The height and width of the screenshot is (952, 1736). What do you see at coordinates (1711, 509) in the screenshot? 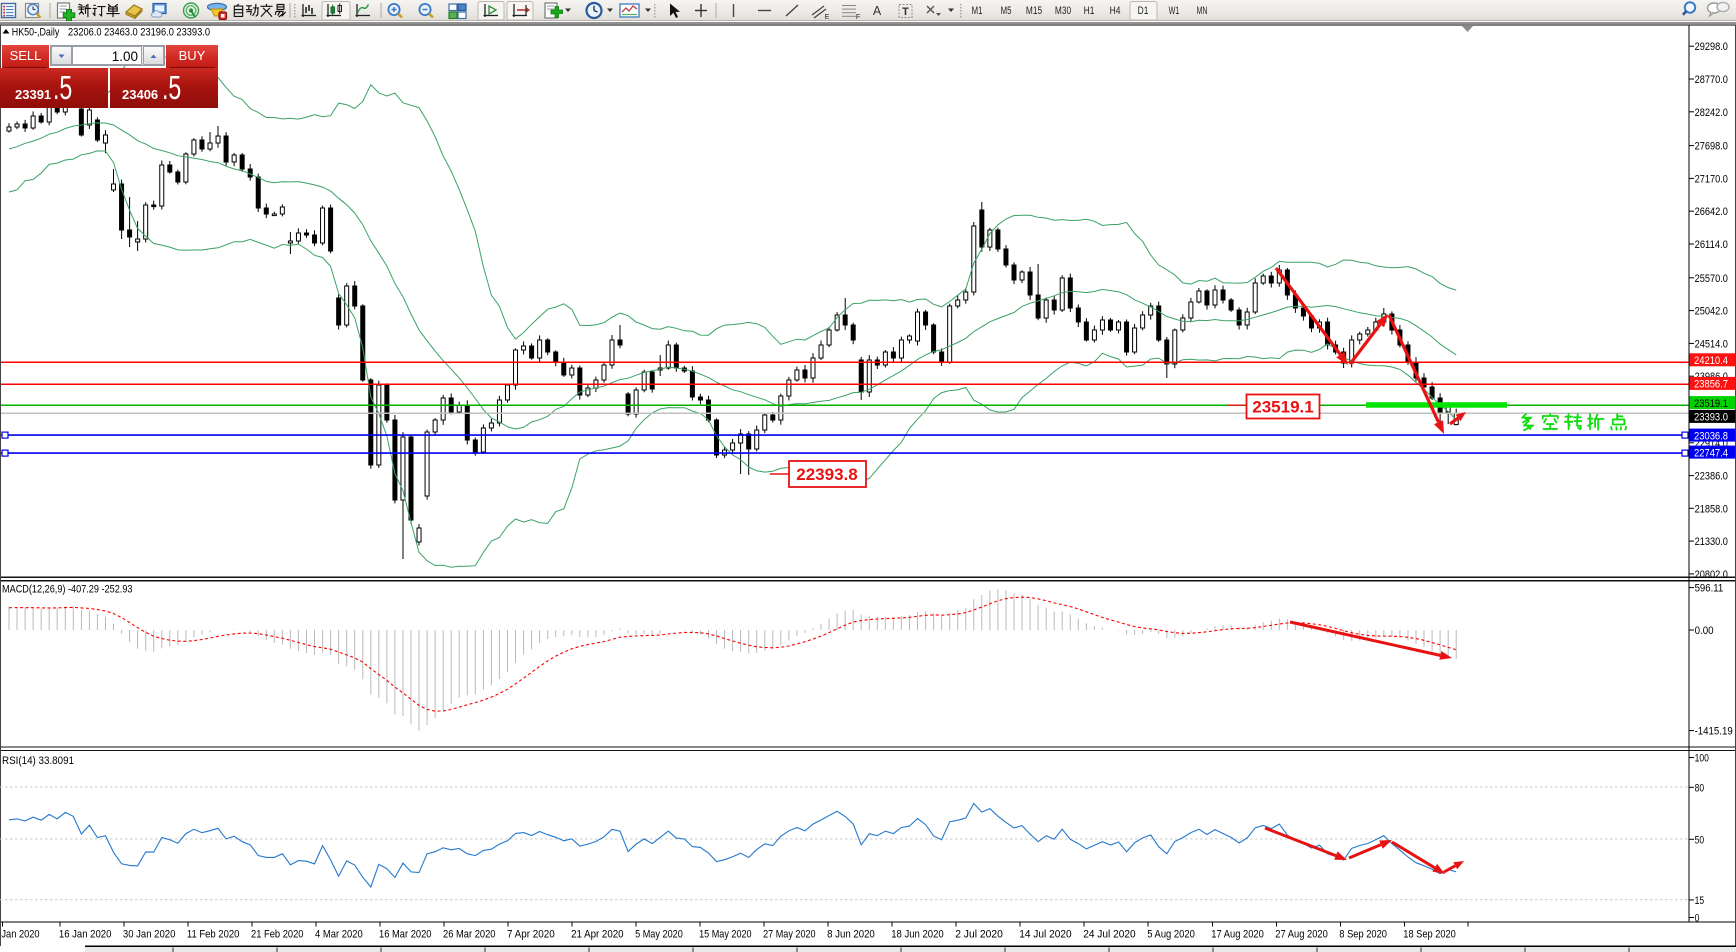
I see `svg-text: 21858.0` at bounding box center [1711, 509].